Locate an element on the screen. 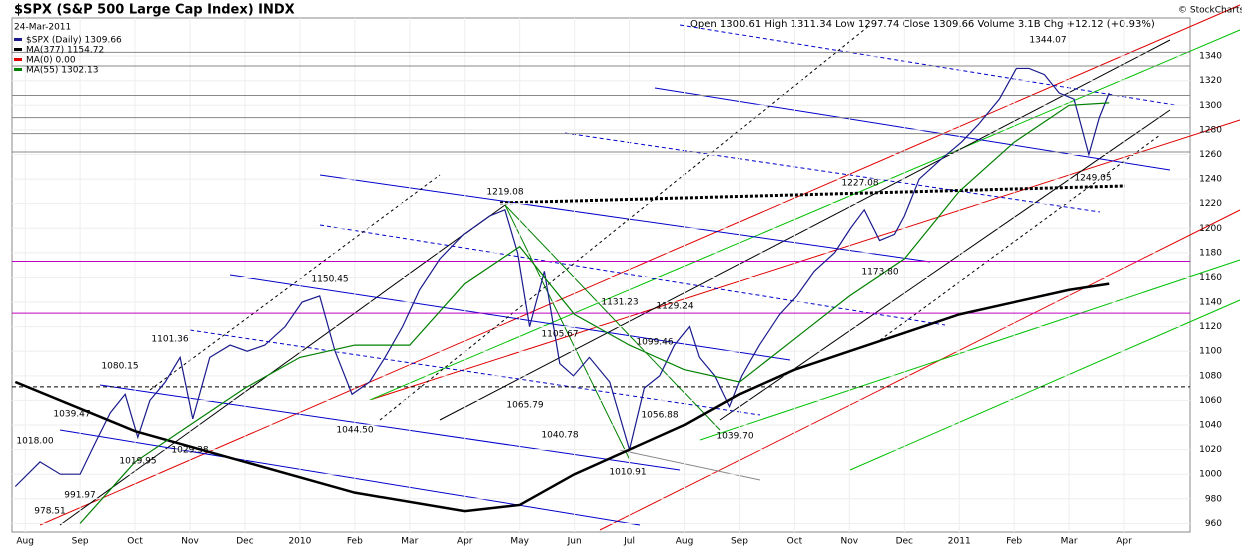  y-tick-label: 1040 is located at coordinates (1210, 426).